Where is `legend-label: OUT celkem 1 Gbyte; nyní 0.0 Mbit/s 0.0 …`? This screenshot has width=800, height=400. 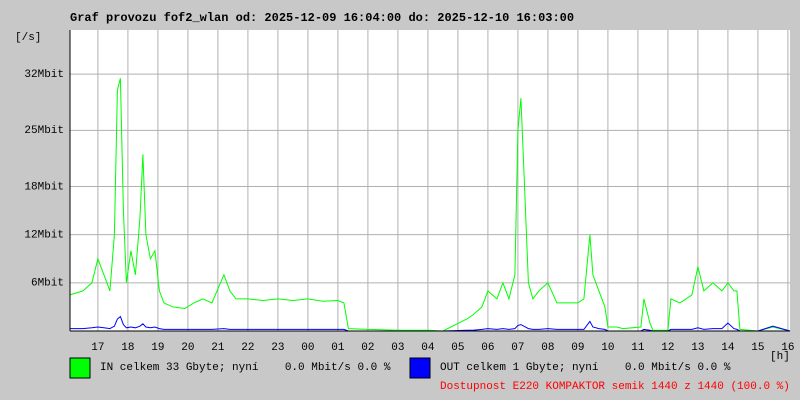
legend-label: OUT celkem 1 Gbyte; nyní 0.0 Mbit/s 0.0 … is located at coordinates (585, 368).